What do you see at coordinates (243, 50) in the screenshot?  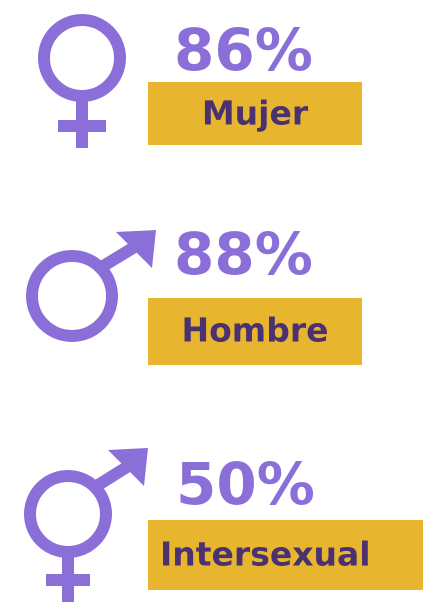 I see `percent: 86%` at bounding box center [243, 50].